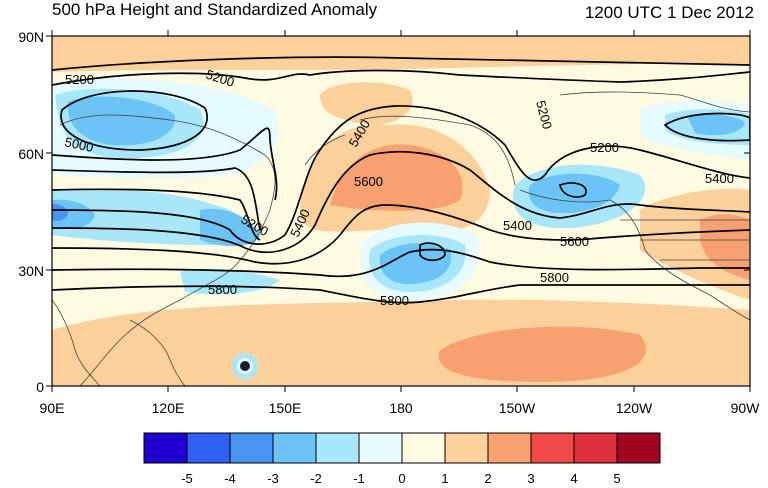  Describe the element at coordinates (215, 9) in the screenshot. I see `chart-title: 500 hPa Height and Standardized Anomaly` at that location.